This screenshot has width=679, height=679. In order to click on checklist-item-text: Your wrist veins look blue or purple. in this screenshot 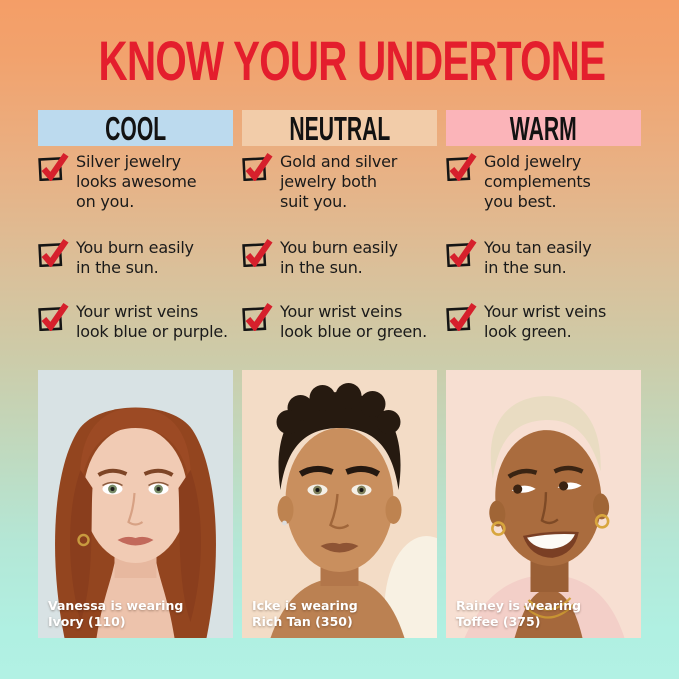, I will do `click(152, 321)`.